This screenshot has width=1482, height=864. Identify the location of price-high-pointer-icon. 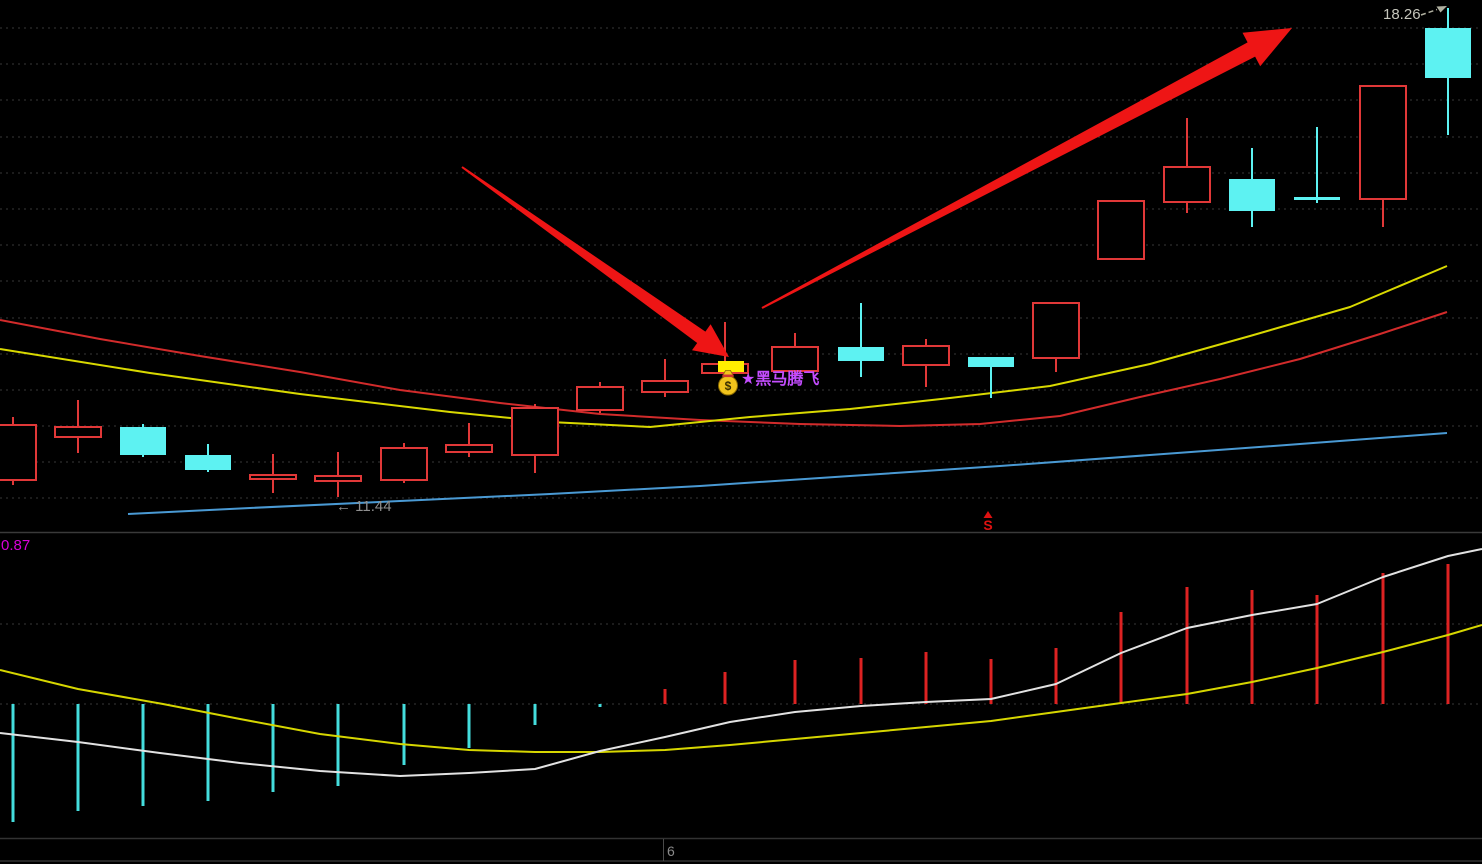
(1433, 11).